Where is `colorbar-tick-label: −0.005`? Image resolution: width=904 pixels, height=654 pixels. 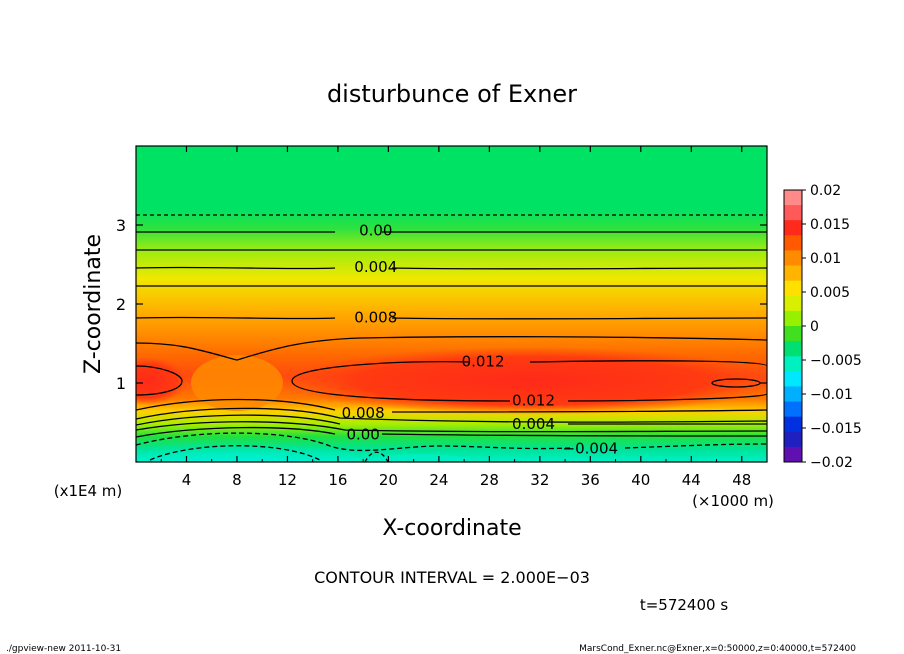 colorbar-tick-label: −0.005 is located at coordinates (836, 361).